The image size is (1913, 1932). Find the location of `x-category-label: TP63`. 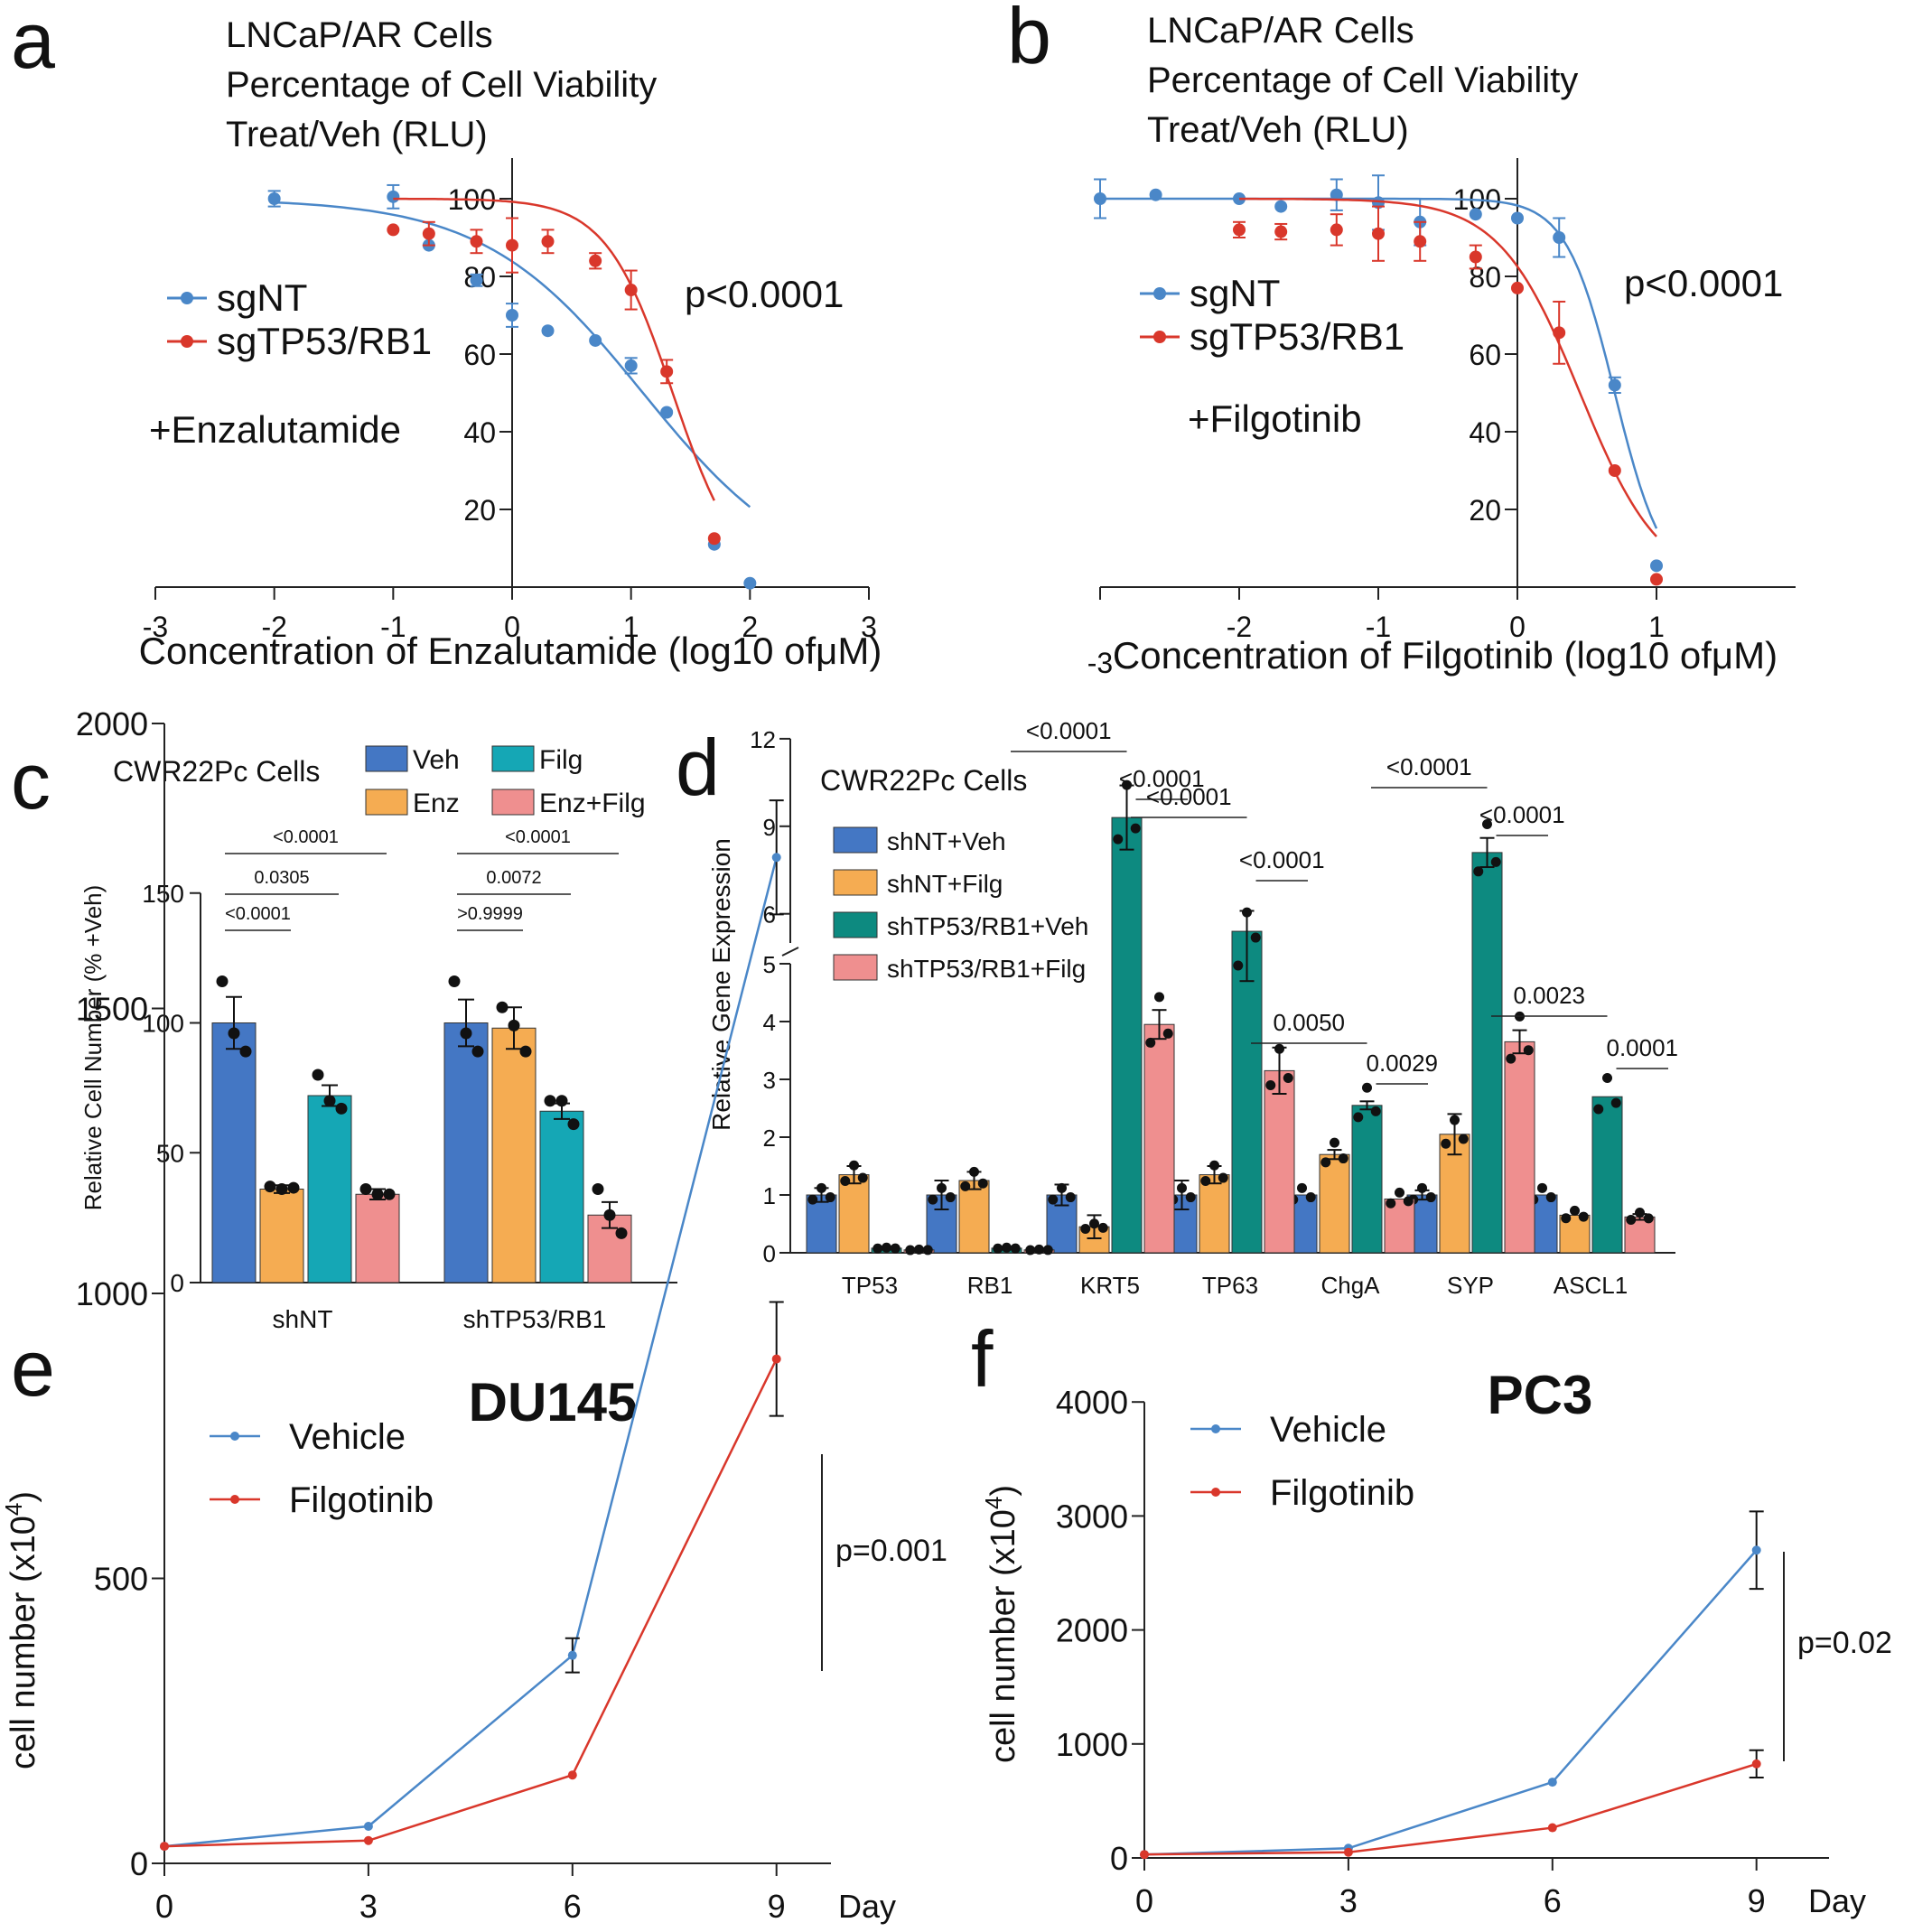

x-category-label: TP63 is located at coordinates (1230, 1285).